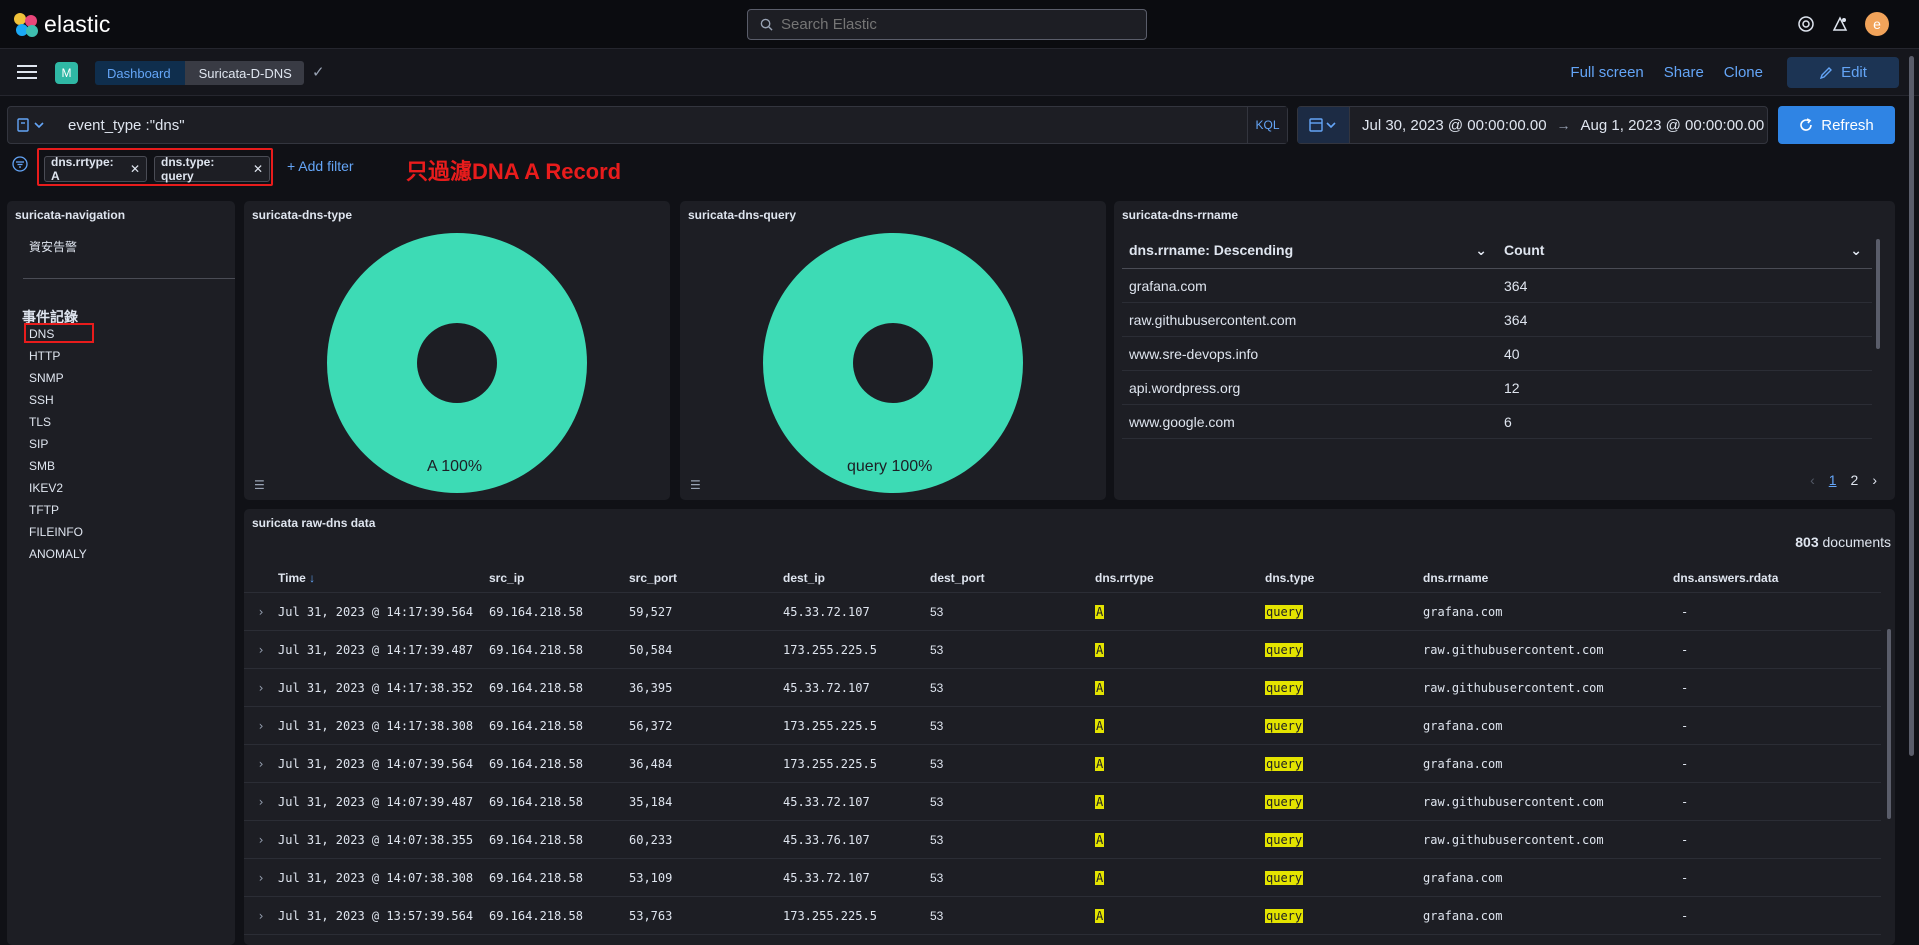 This screenshot has height=945, width=1919. Describe the element at coordinates (1497, 286) in the screenshot. I see `table-row: grafana.com 364` at that location.